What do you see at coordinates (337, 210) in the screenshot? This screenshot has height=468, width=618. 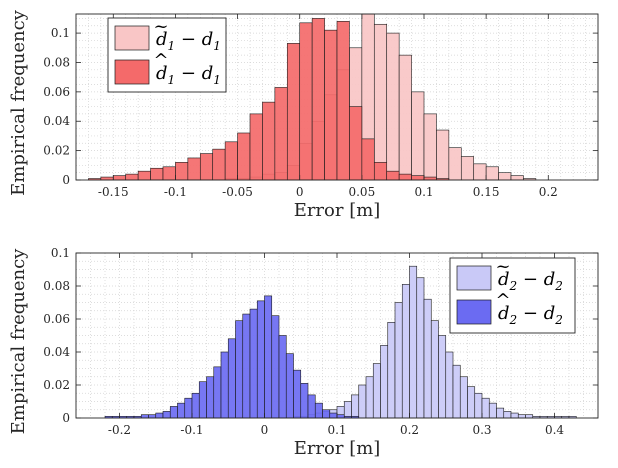 I see `x-axis-label: Error [m]` at bounding box center [337, 210].